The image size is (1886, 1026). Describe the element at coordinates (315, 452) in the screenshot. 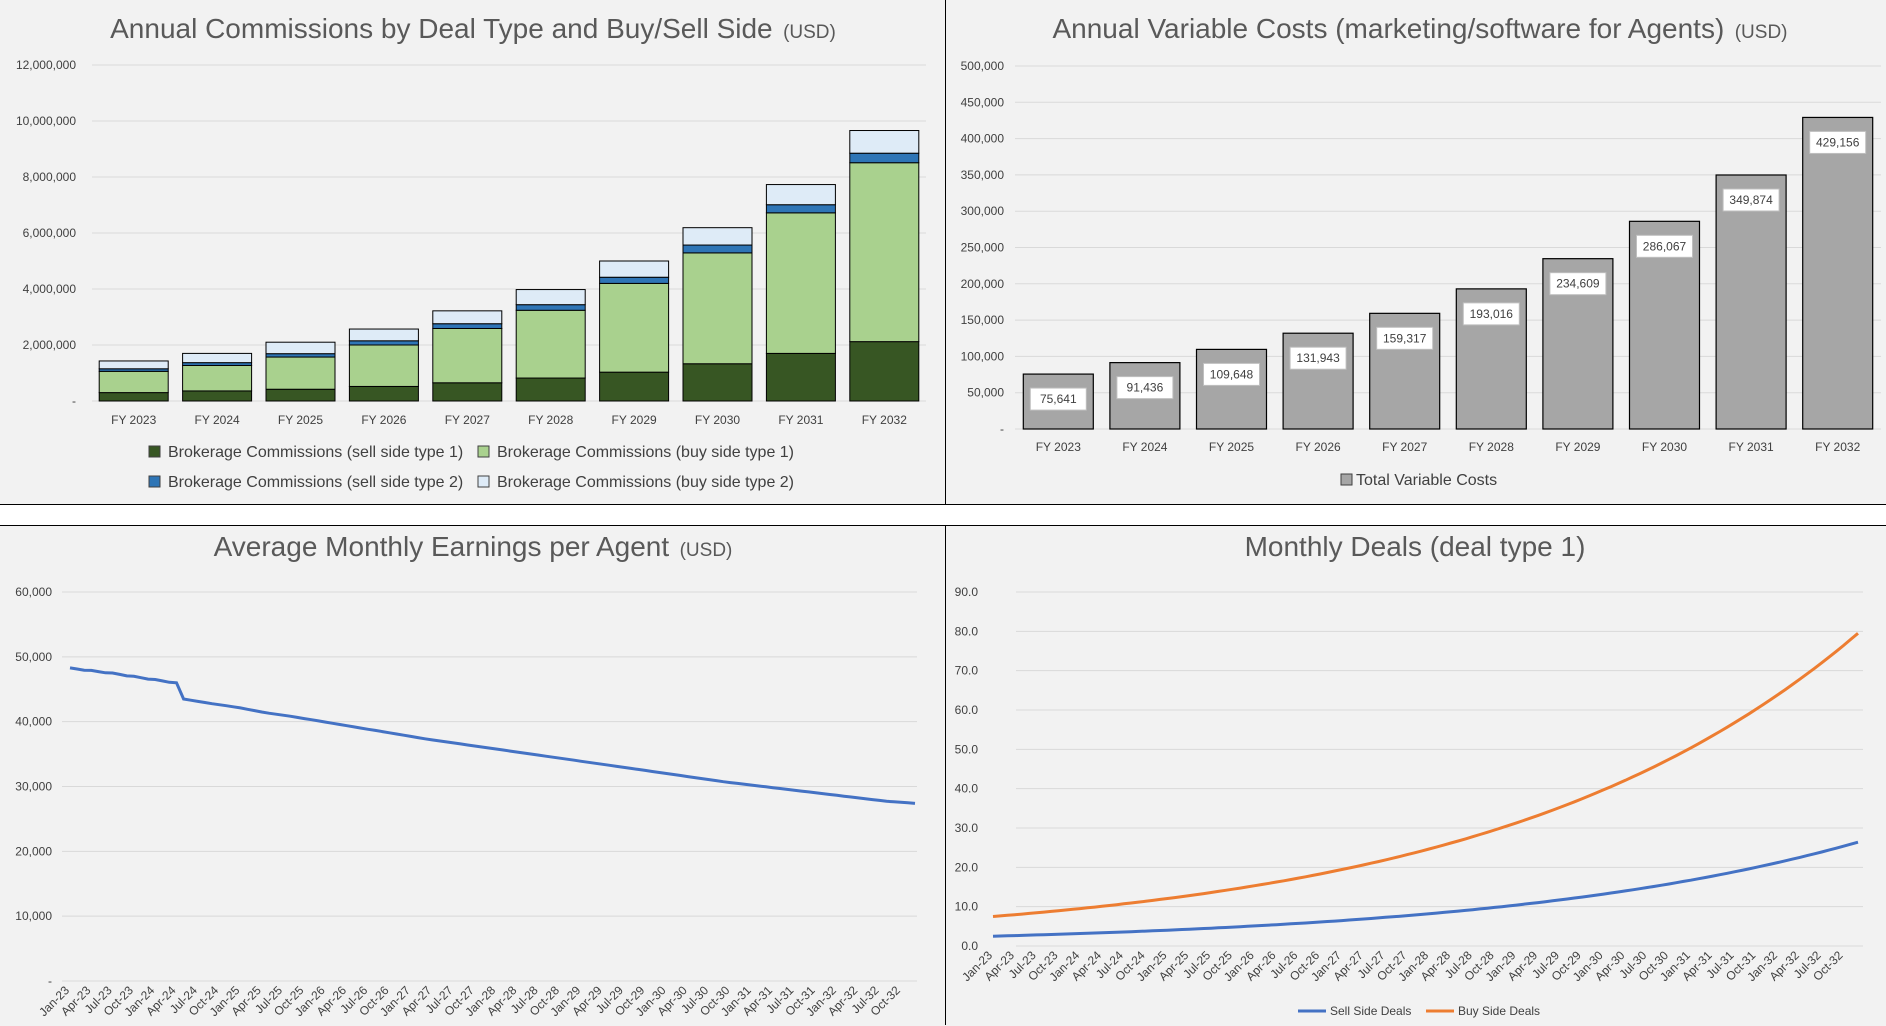

I see `legend-label-sell1: Brokerage Commissions (sell side type 1)` at that location.